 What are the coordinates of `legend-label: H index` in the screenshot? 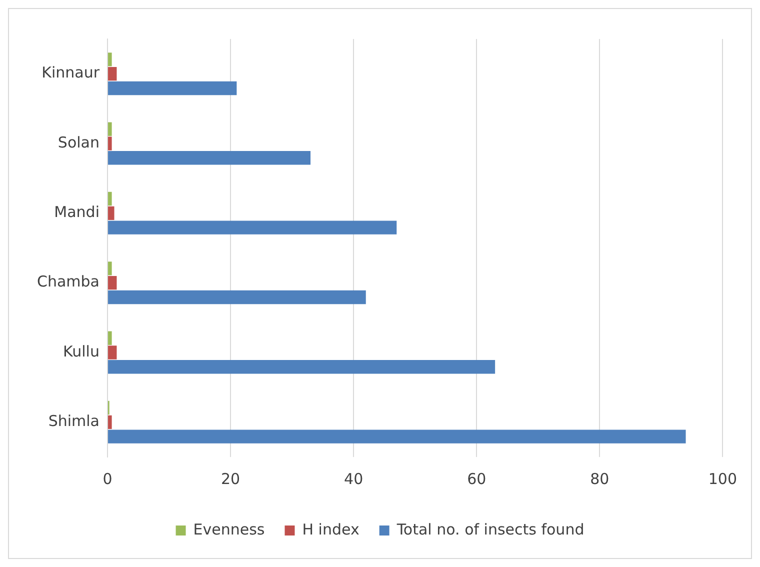 It's located at (331, 529).